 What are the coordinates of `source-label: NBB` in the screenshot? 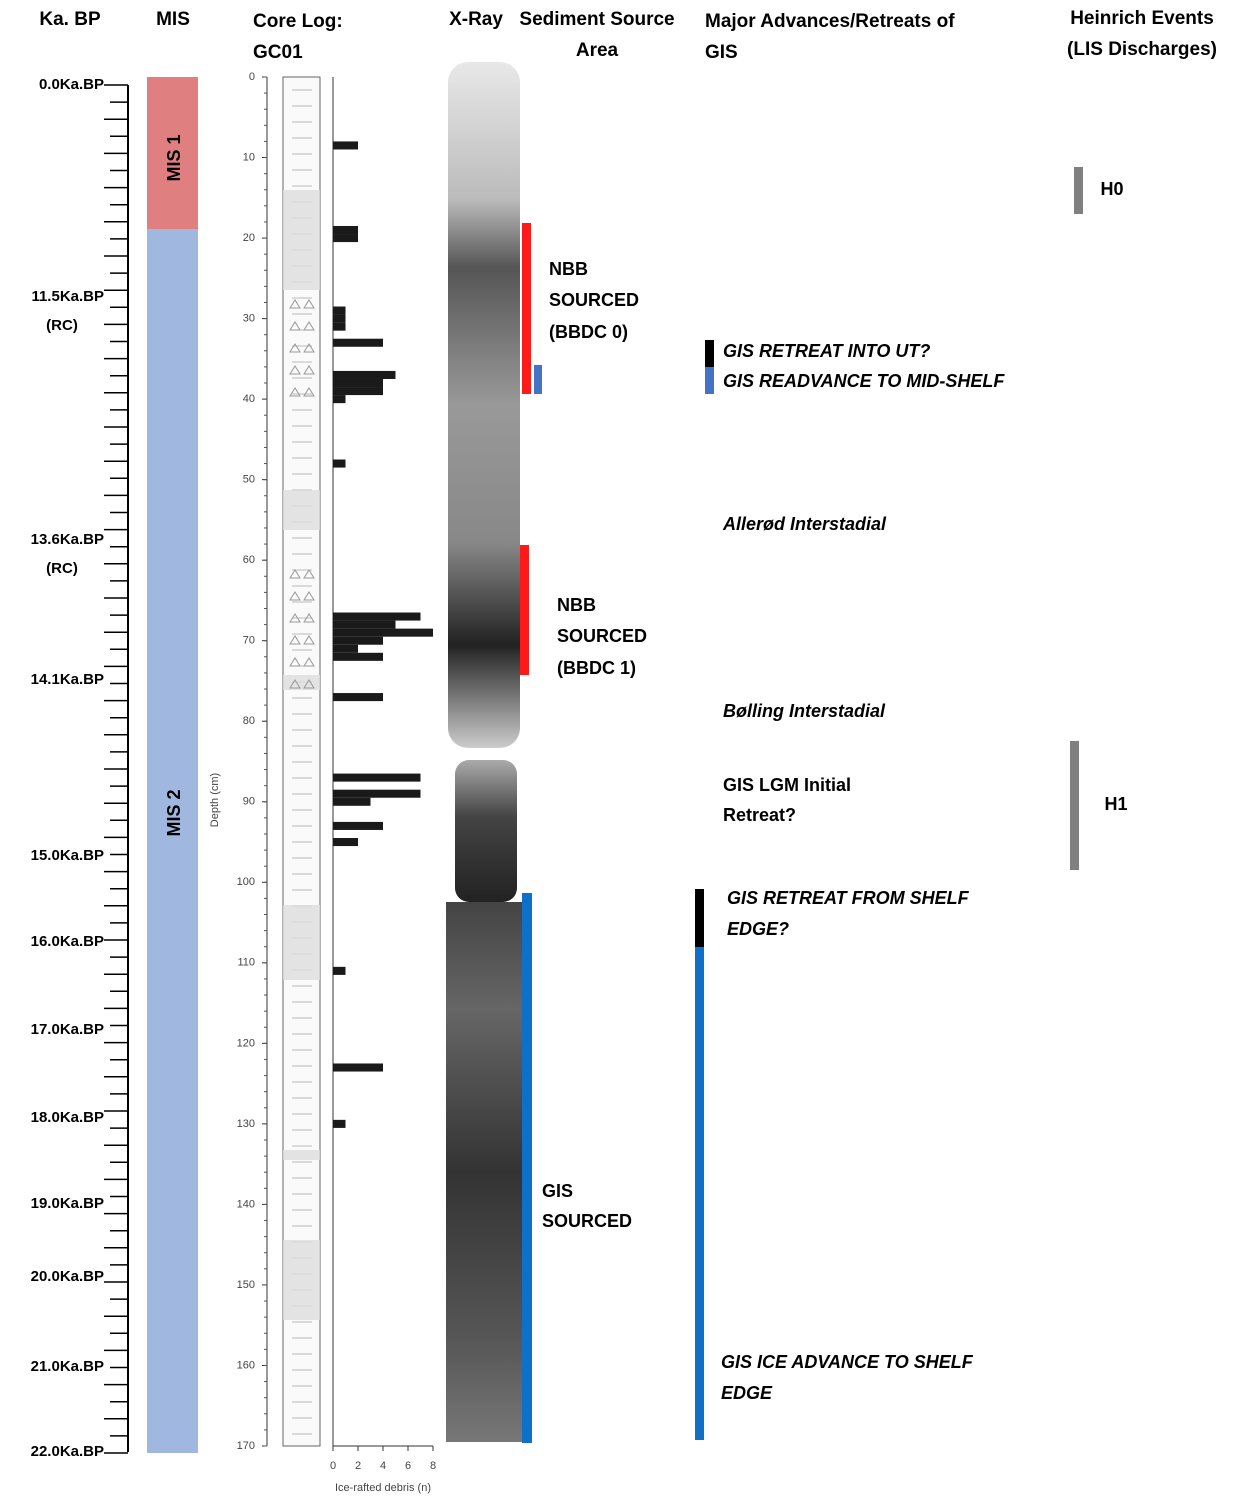 It's located at (568, 269).